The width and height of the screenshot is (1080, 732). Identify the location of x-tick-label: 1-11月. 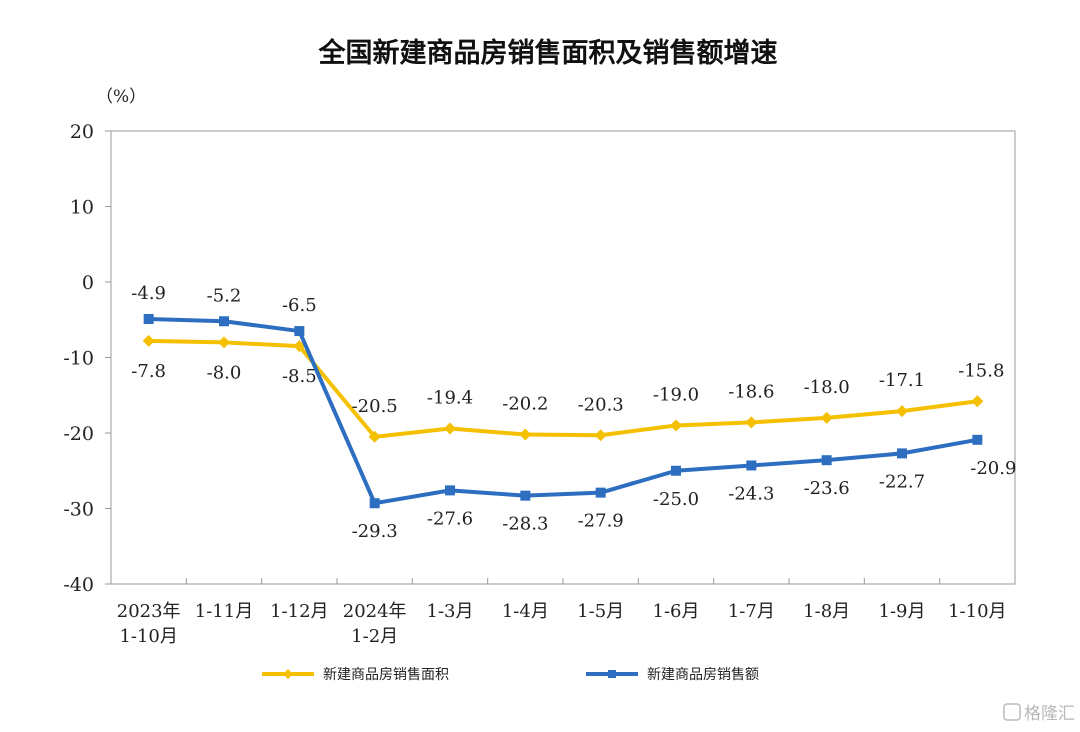
(224, 611).